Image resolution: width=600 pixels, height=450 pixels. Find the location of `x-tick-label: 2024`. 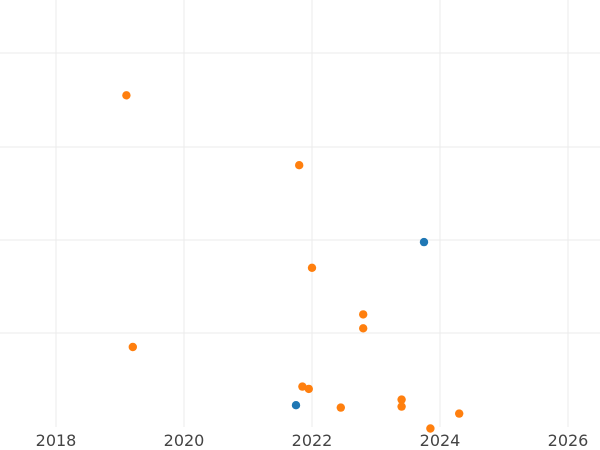

x-tick-label: 2024 is located at coordinates (440, 440).